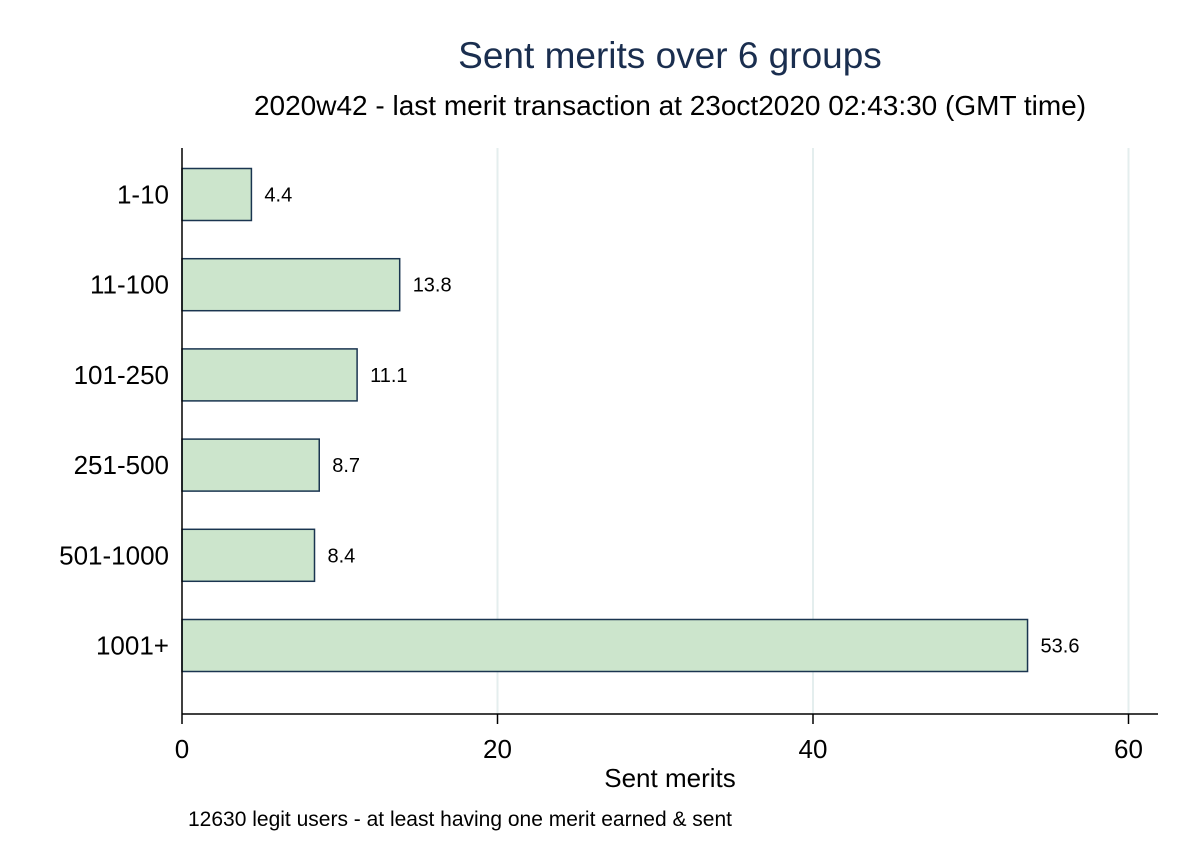 The width and height of the screenshot is (1190, 866). I want to click on category-label: 1-10, so click(143, 195).